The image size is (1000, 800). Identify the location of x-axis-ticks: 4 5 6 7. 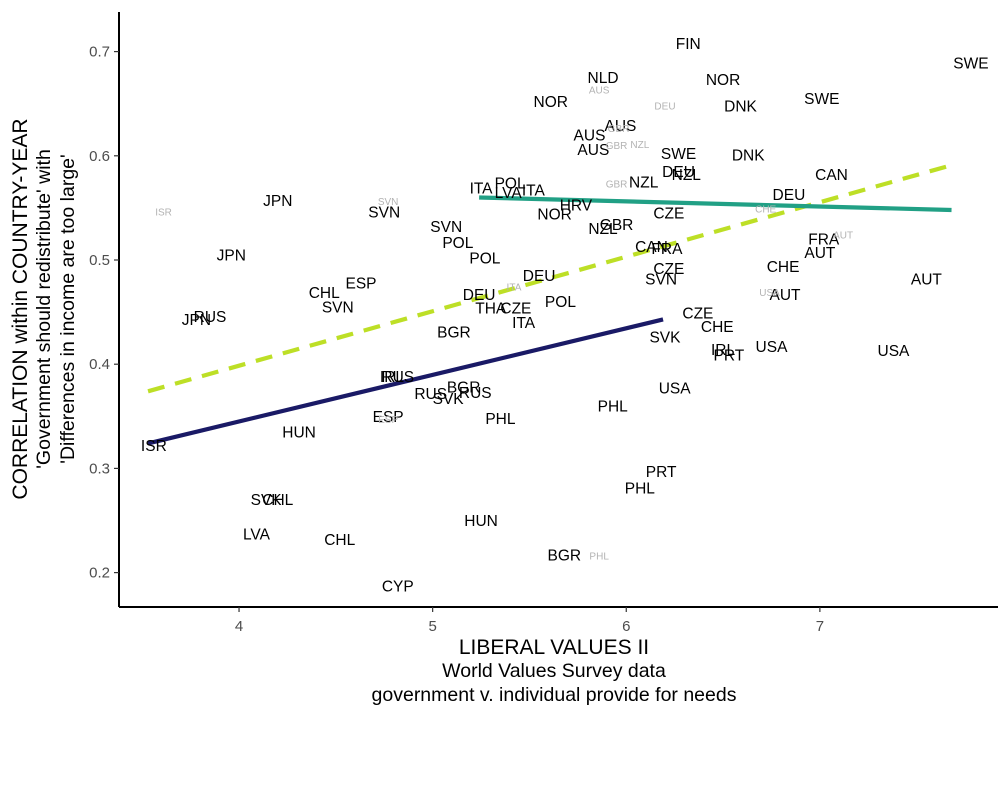
(529, 621).